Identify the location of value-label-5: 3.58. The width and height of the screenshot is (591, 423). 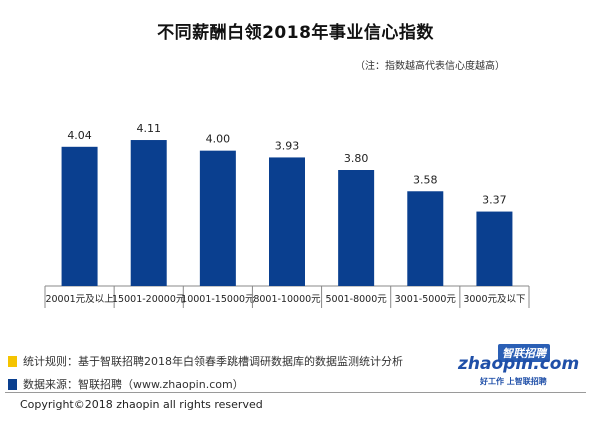
(425, 179).